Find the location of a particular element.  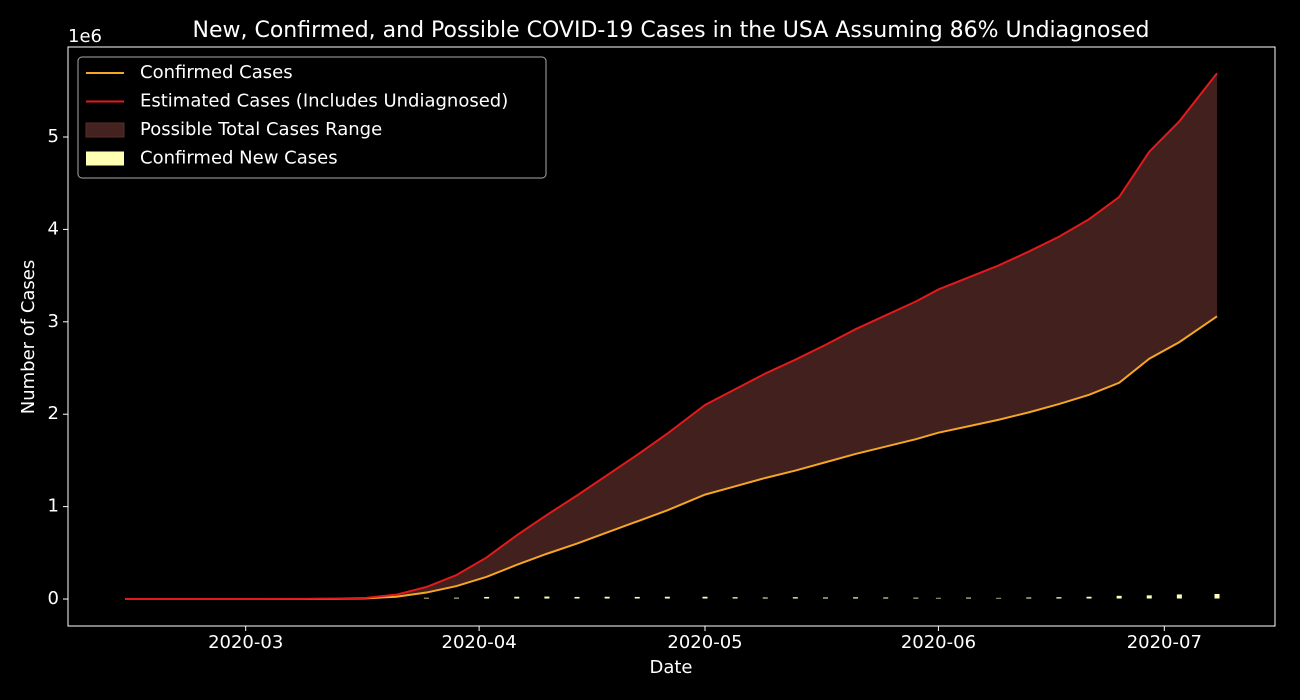

y-tick-label: 4 is located at coordinates (53, 228).